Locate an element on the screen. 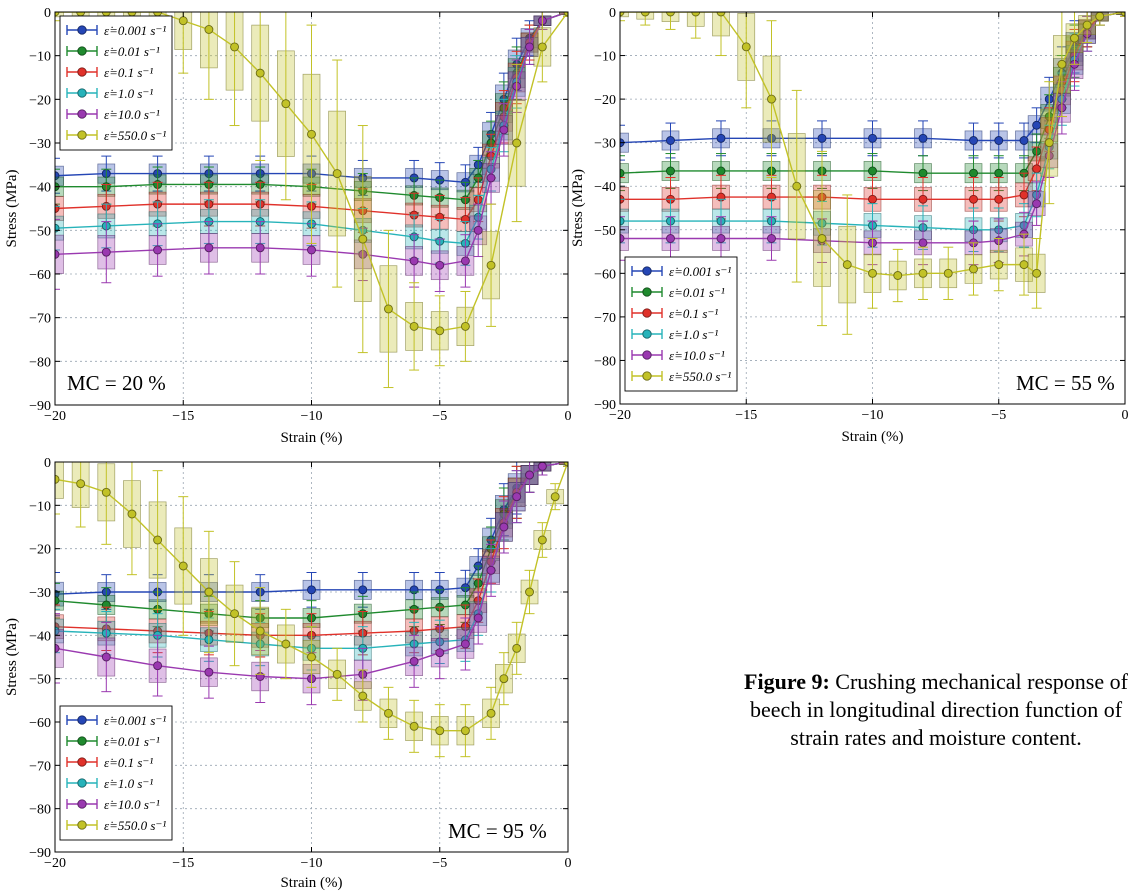 The width and height of the screenshot is (1128, 895). y-tick-label: −60 is located at coordinates (40, 723).